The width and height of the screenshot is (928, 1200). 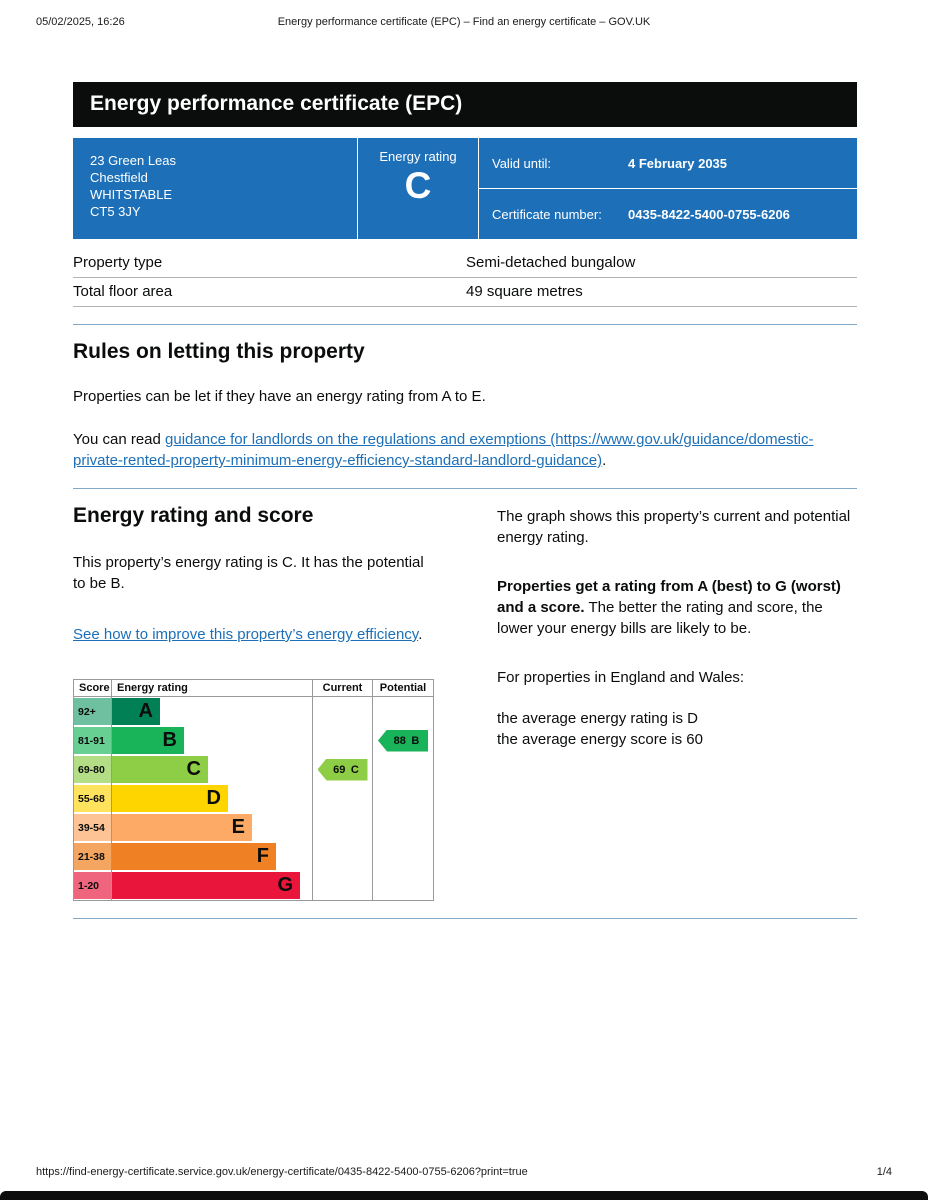 What do you see at coordinates (420, 634) in the screenshot?
I see `improve-suffix: .` at bounding box center [420, 634].